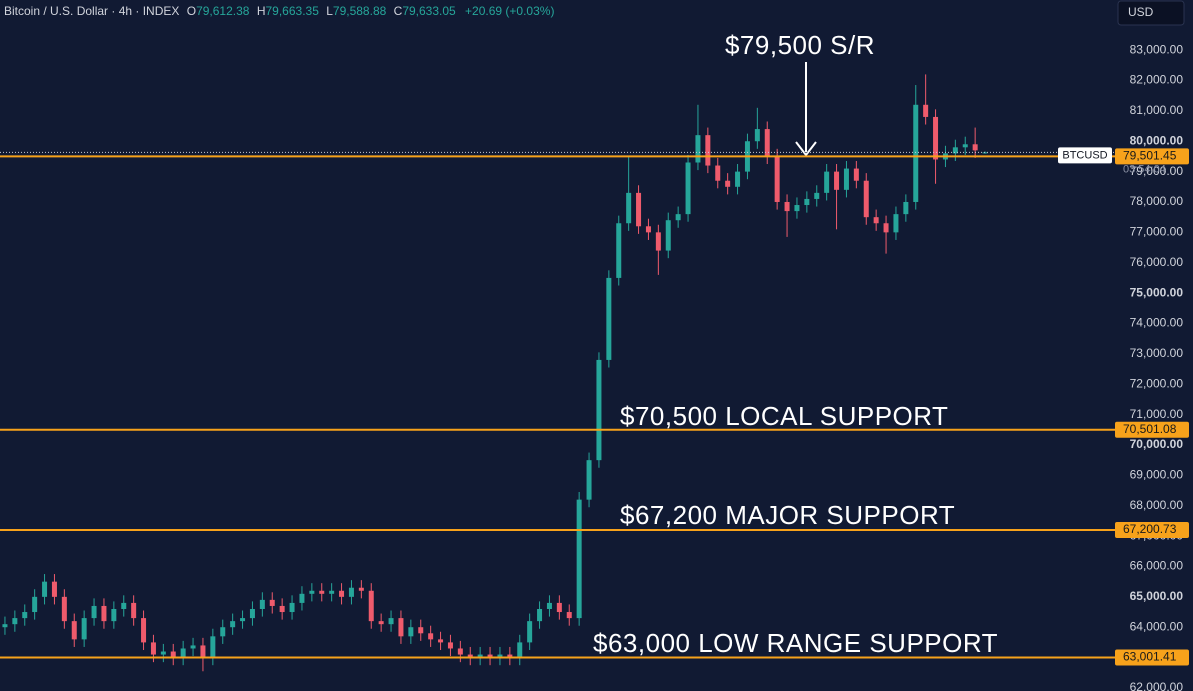 The height and width of the screenshot is (691, 1193). Describe the element at coordinates (360, 11) in the screenshot. I see `low-value: 79,588.88` at that location.